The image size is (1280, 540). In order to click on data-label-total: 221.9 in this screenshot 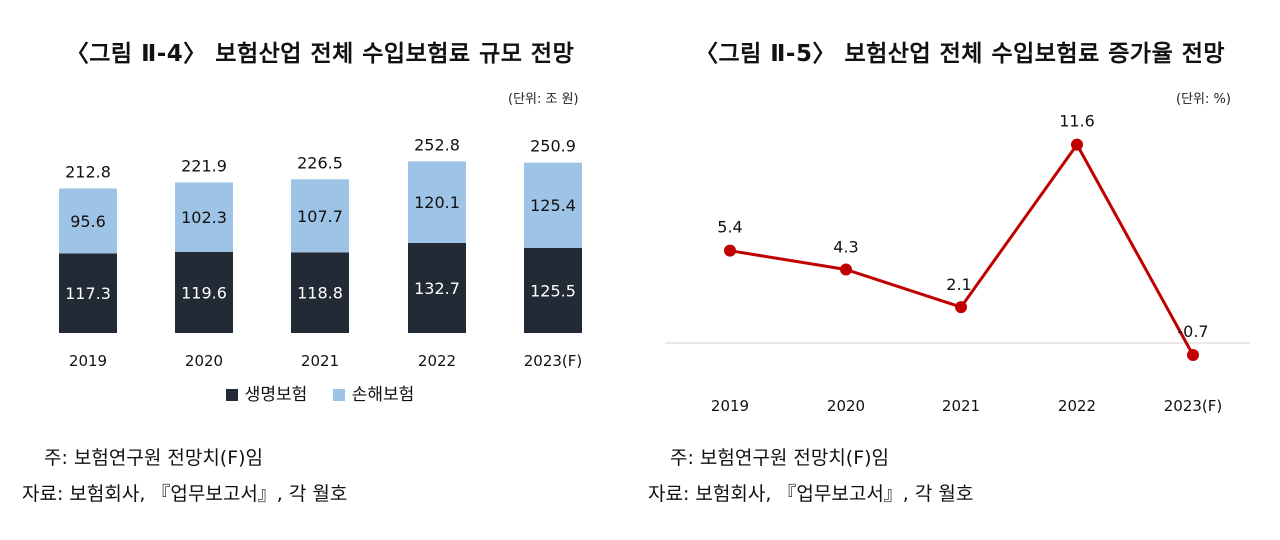, I will do `click(204, 165)`.